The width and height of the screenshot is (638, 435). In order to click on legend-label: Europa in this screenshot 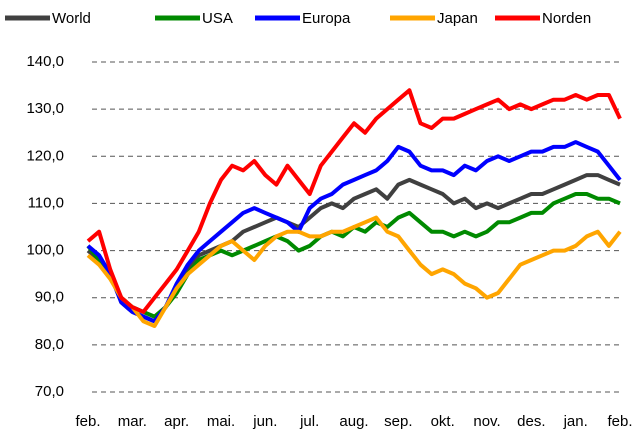, I will do `click(326, 18)`.